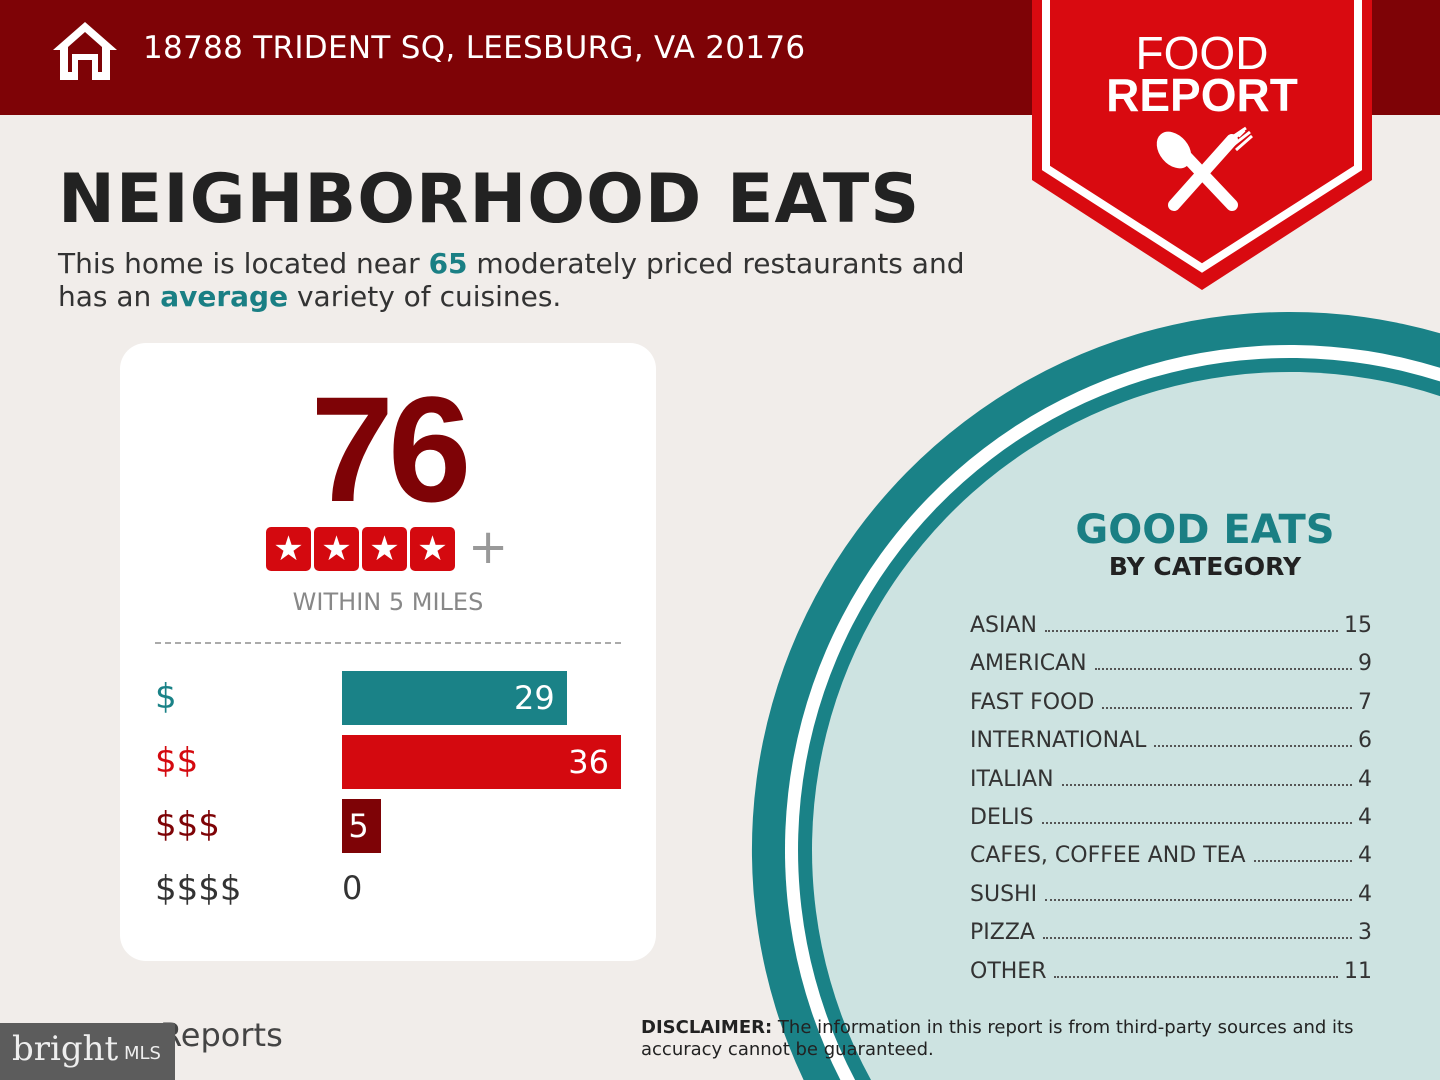 This screenshot has height=1080, width=1440. Describe the element at coordinates (1202, 53) in the screenshot. I see `badge-line1: FOOD` at that location.